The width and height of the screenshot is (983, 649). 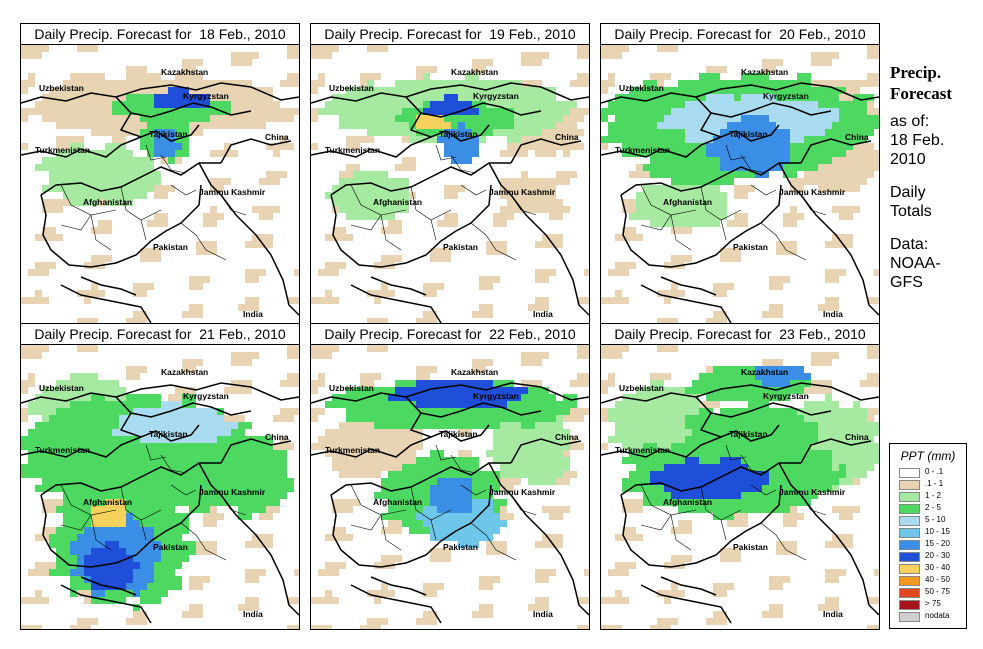 I want to click on province-border, so click(x=668, y=500).